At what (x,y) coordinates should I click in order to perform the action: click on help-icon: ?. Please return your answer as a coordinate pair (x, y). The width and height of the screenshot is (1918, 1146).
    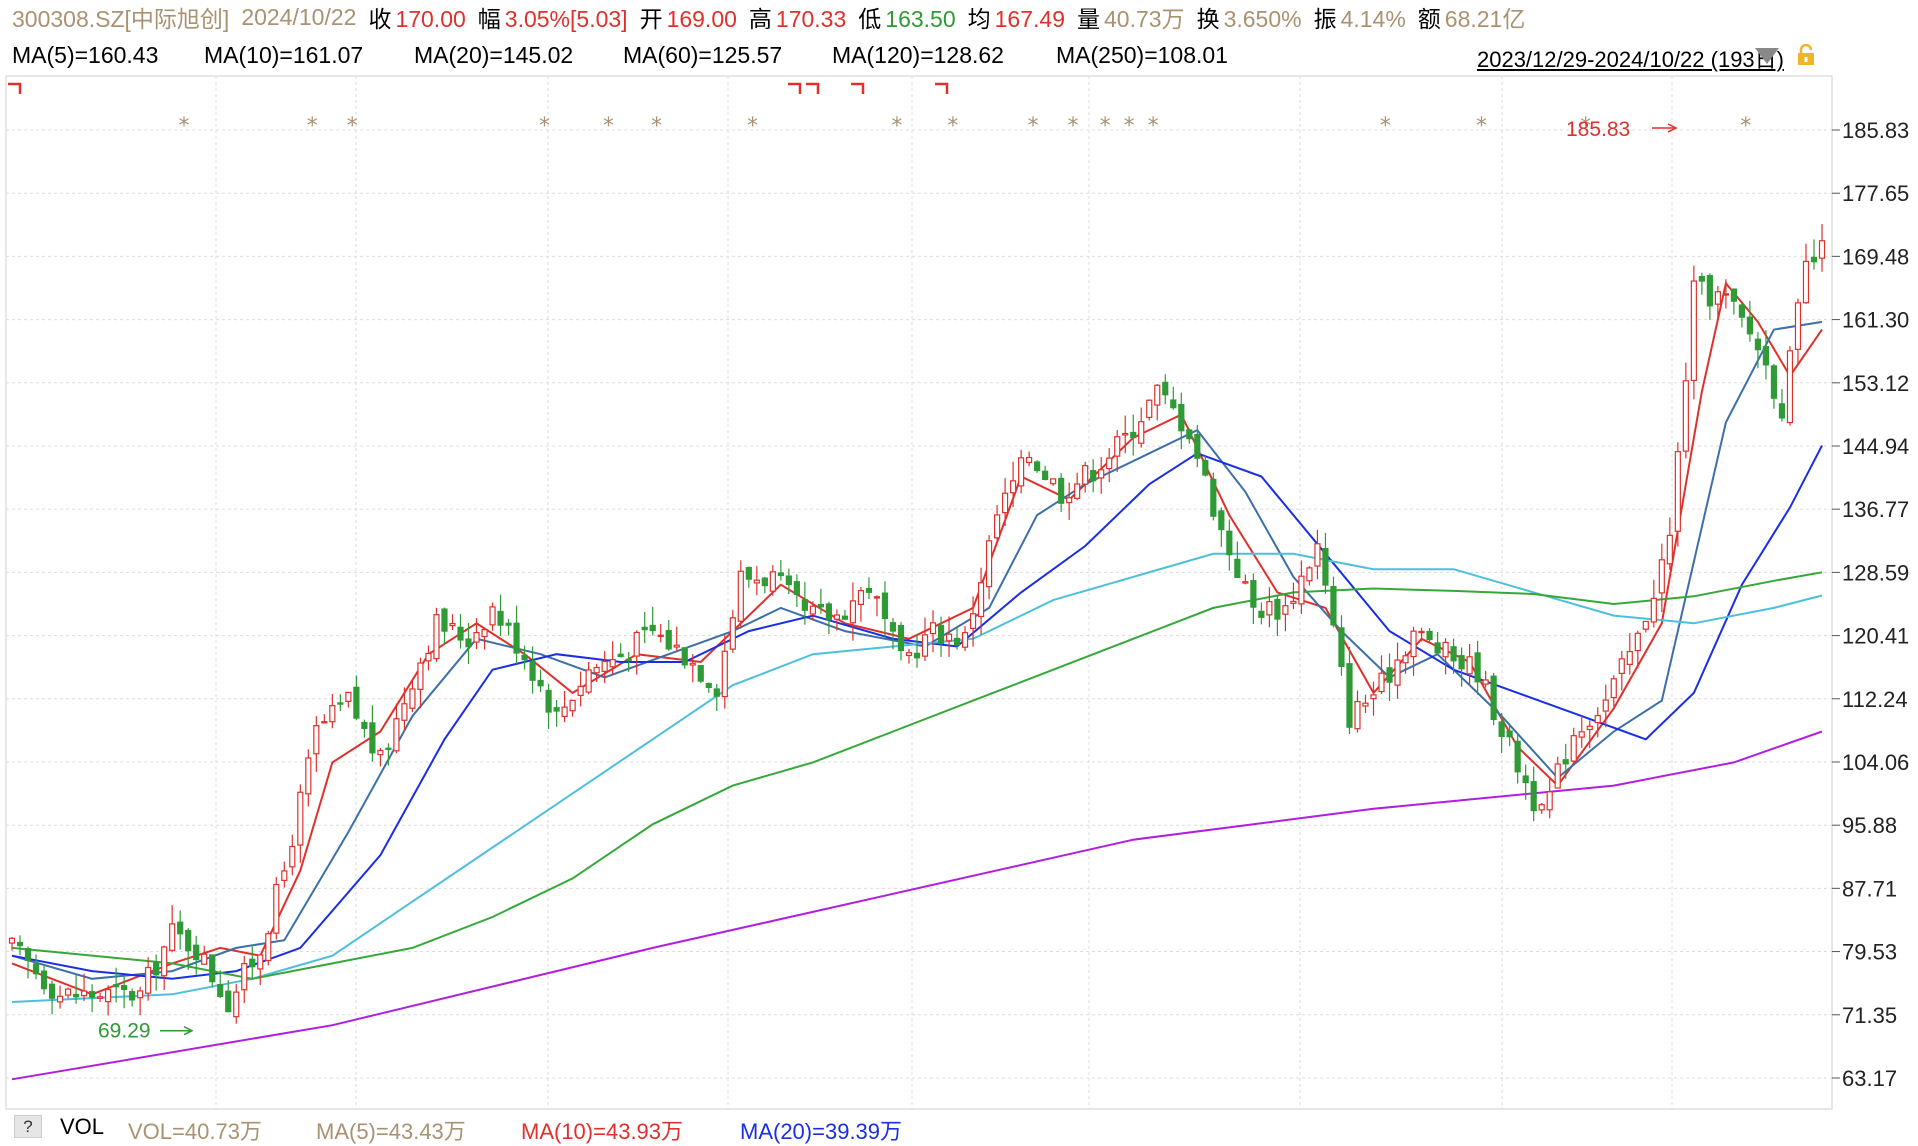
    Looking at the image, I should click on (28, 1126).